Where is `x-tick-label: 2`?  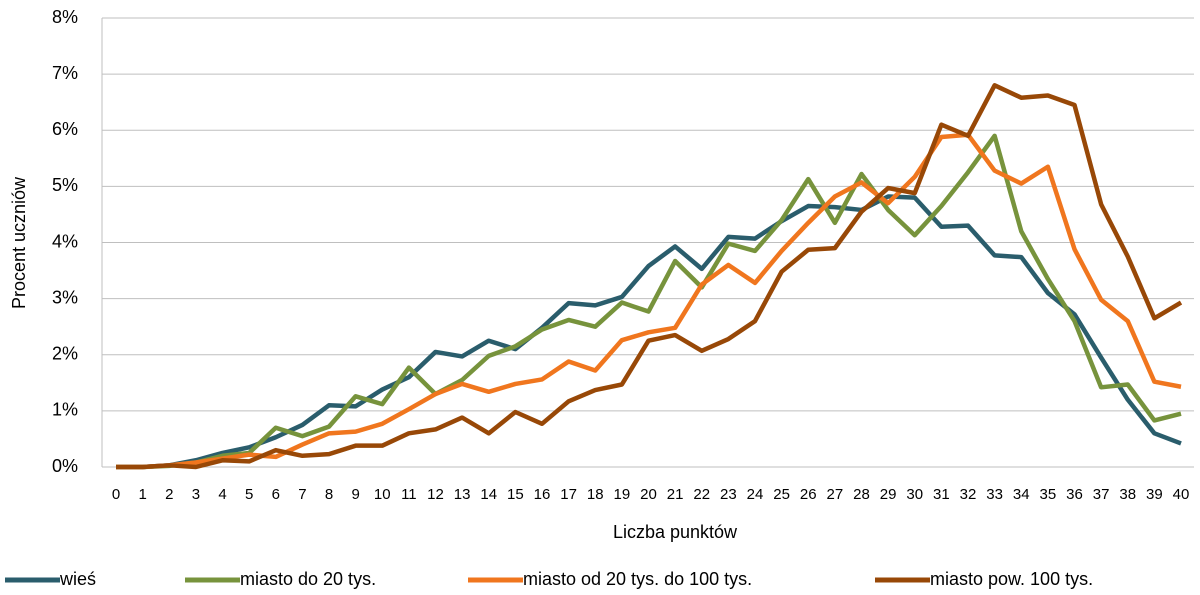 x-tick-label: 2 is located at coordinates (169, 494).